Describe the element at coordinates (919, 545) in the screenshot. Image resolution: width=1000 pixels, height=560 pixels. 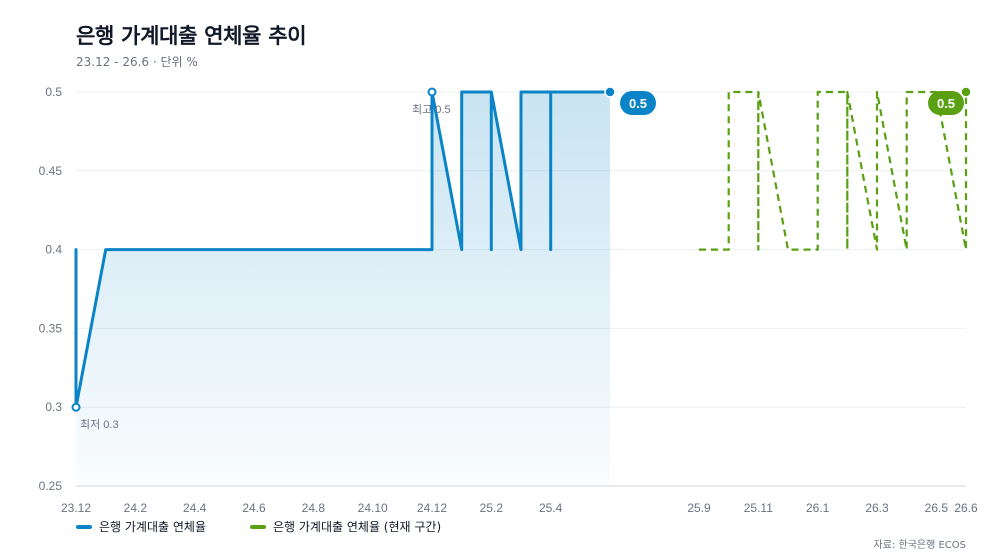
I see `source-note: 자료: 한국은행 ECOS` at that location.